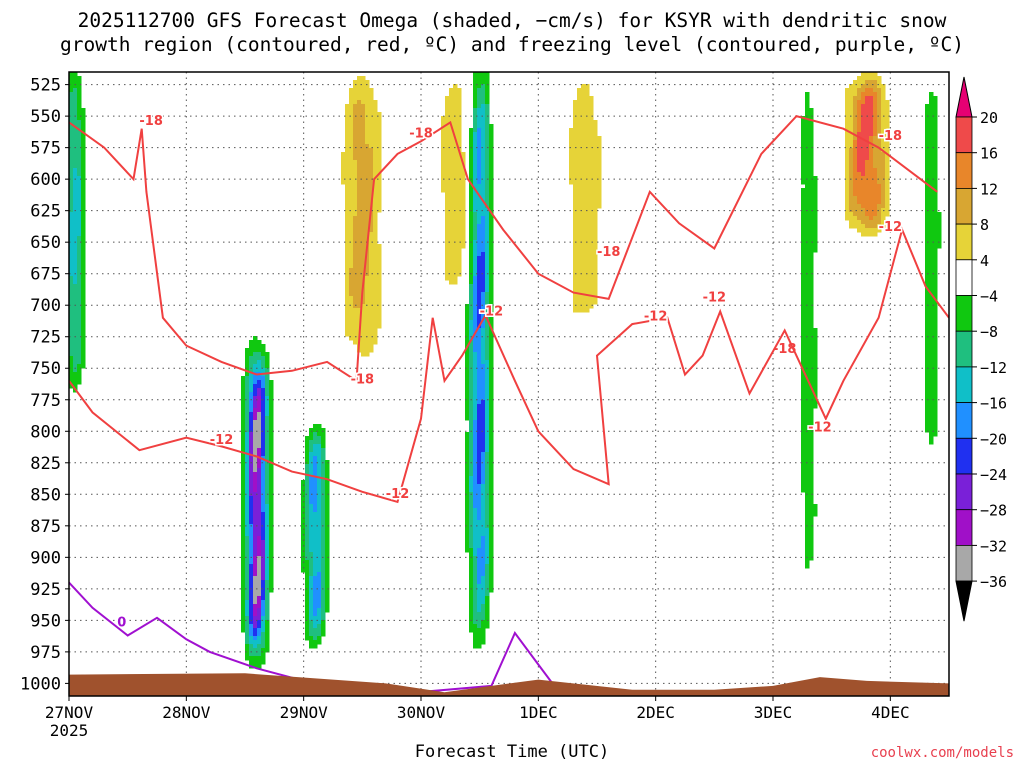 The width and height of the screenshot is (1024, 768). What do you see at coordinates (942, 753) in the screenshot?
I see `credit-link: coolwx.com/models` at bounding box center [942, 753].